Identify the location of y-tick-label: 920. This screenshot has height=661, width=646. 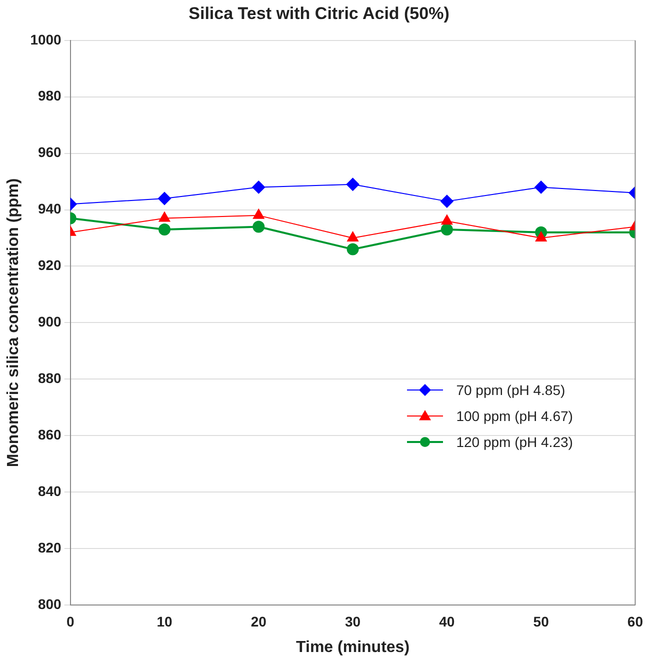
(50, 265).